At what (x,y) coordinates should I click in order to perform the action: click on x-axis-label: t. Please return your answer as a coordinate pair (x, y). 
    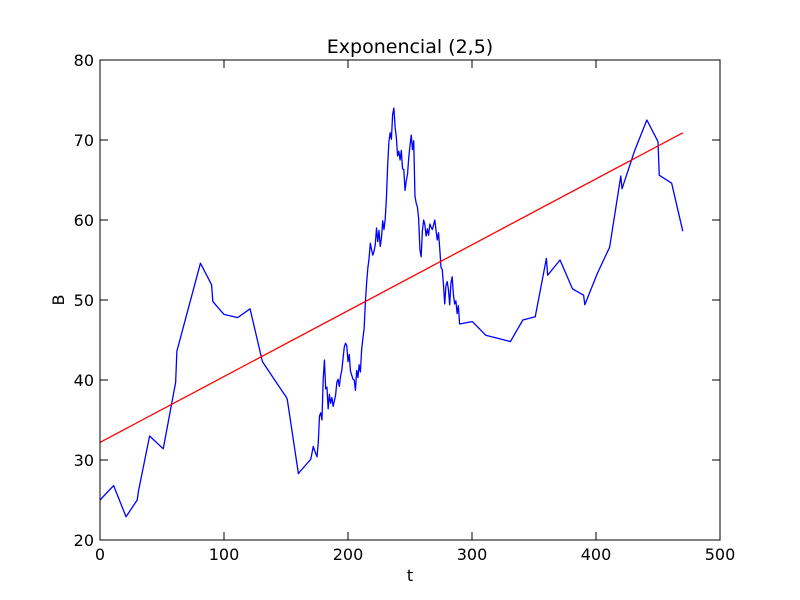
    Looking at the image, I should click on (410, 575).